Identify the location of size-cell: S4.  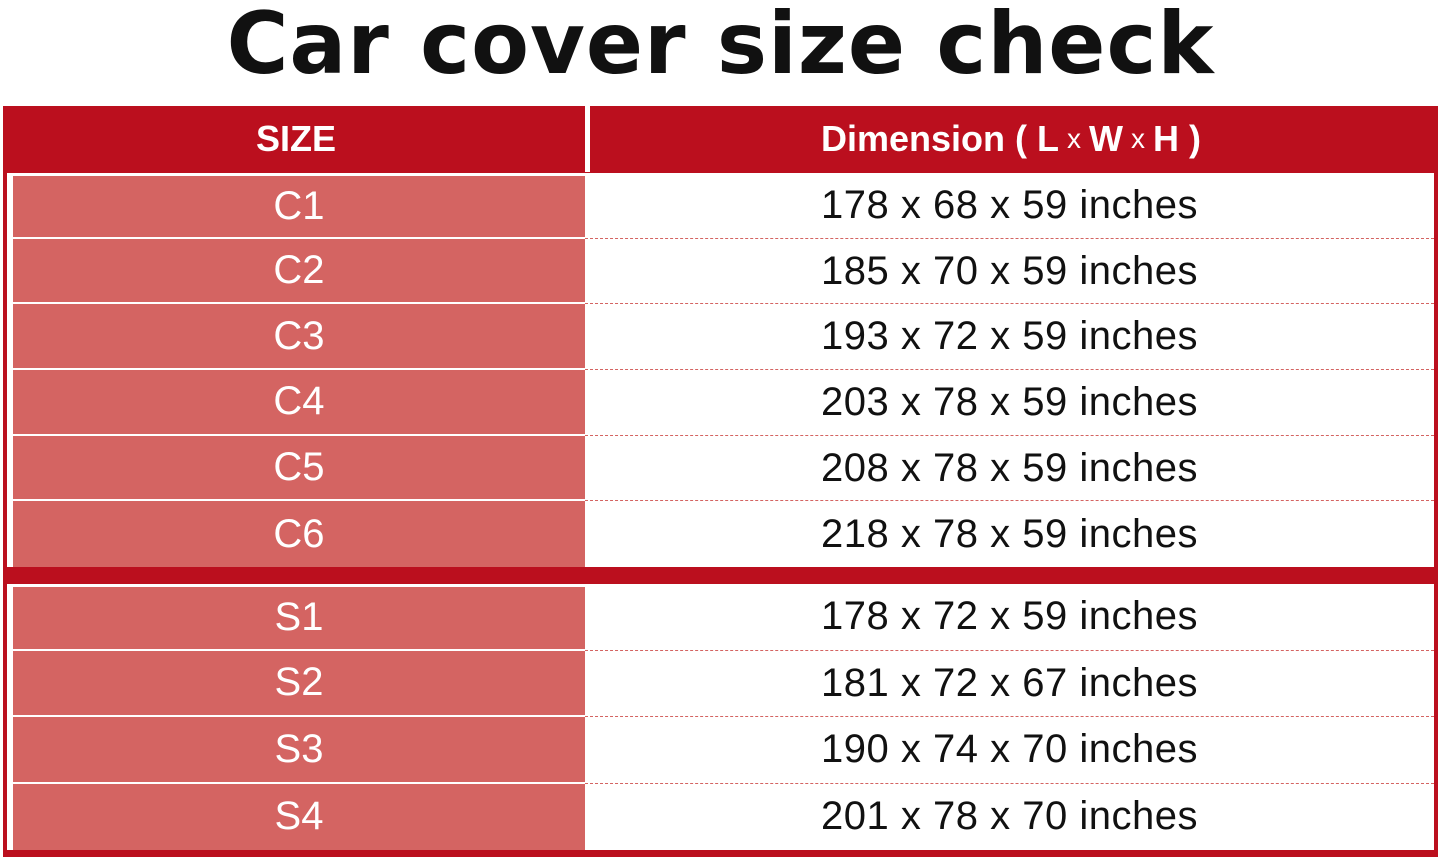
(299, 816).